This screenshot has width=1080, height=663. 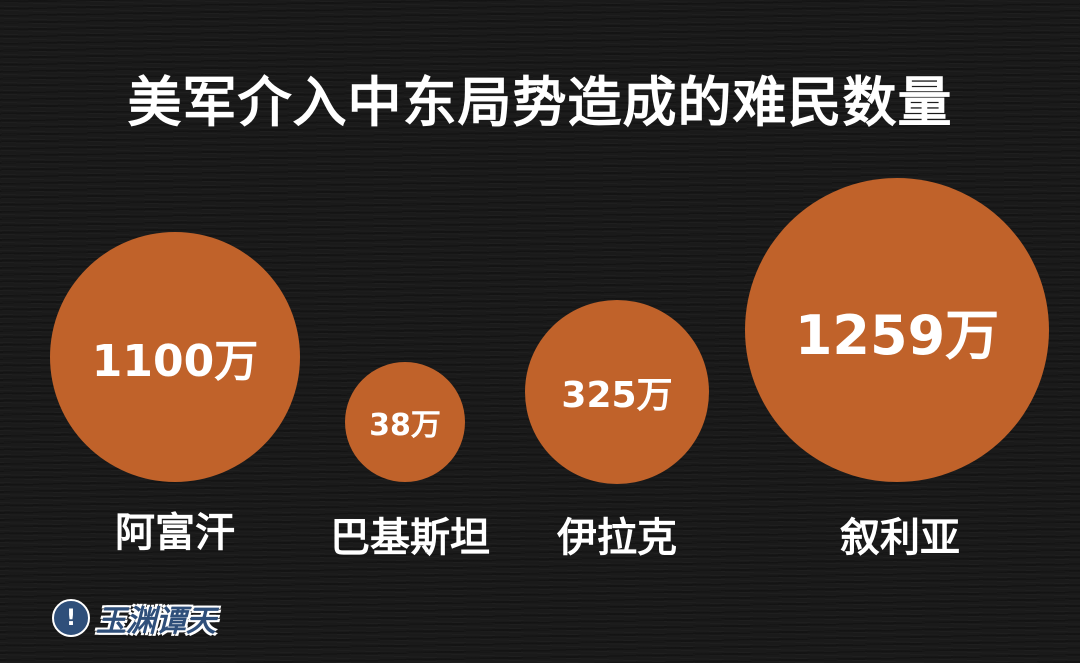 I want to click on category-label: 伊拉克, so click(x=617, y=538).